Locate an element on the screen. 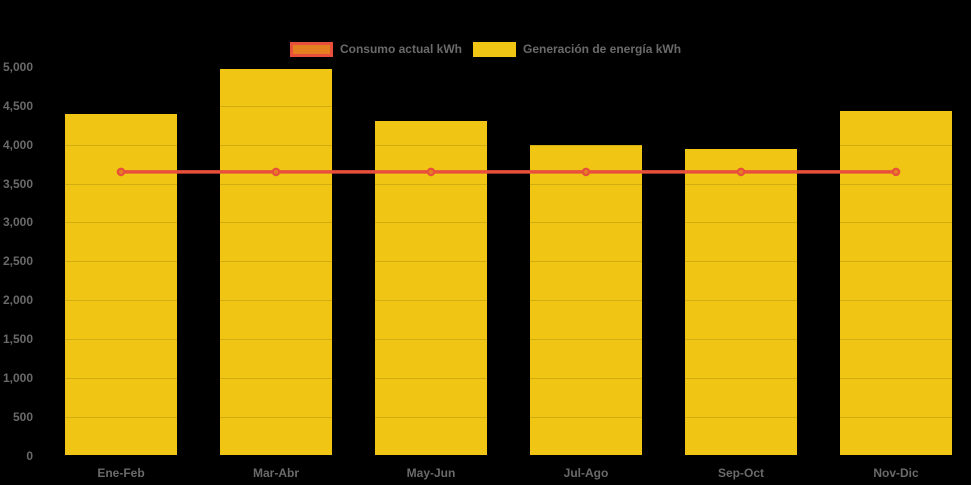  legend-item-consumo-actual: Consumo actual kWh is located at coordinates (375, 49).